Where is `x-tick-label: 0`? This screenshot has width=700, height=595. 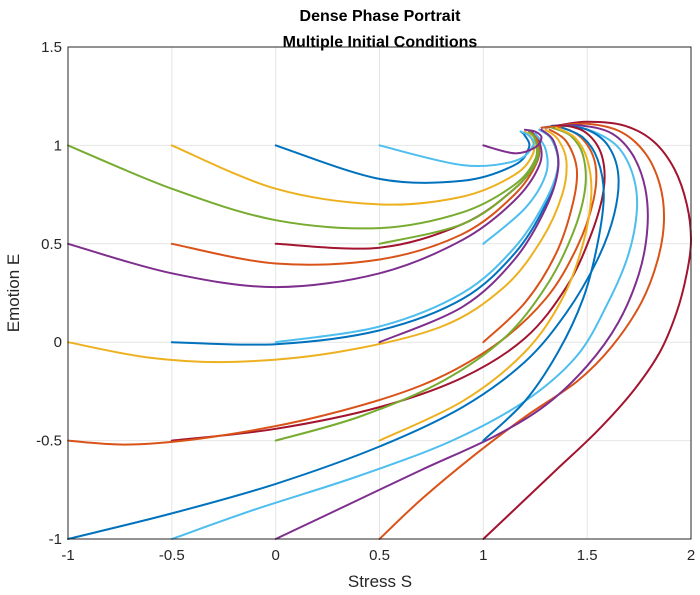
x-tick-label: 0 is located at coordinates (275, 555).